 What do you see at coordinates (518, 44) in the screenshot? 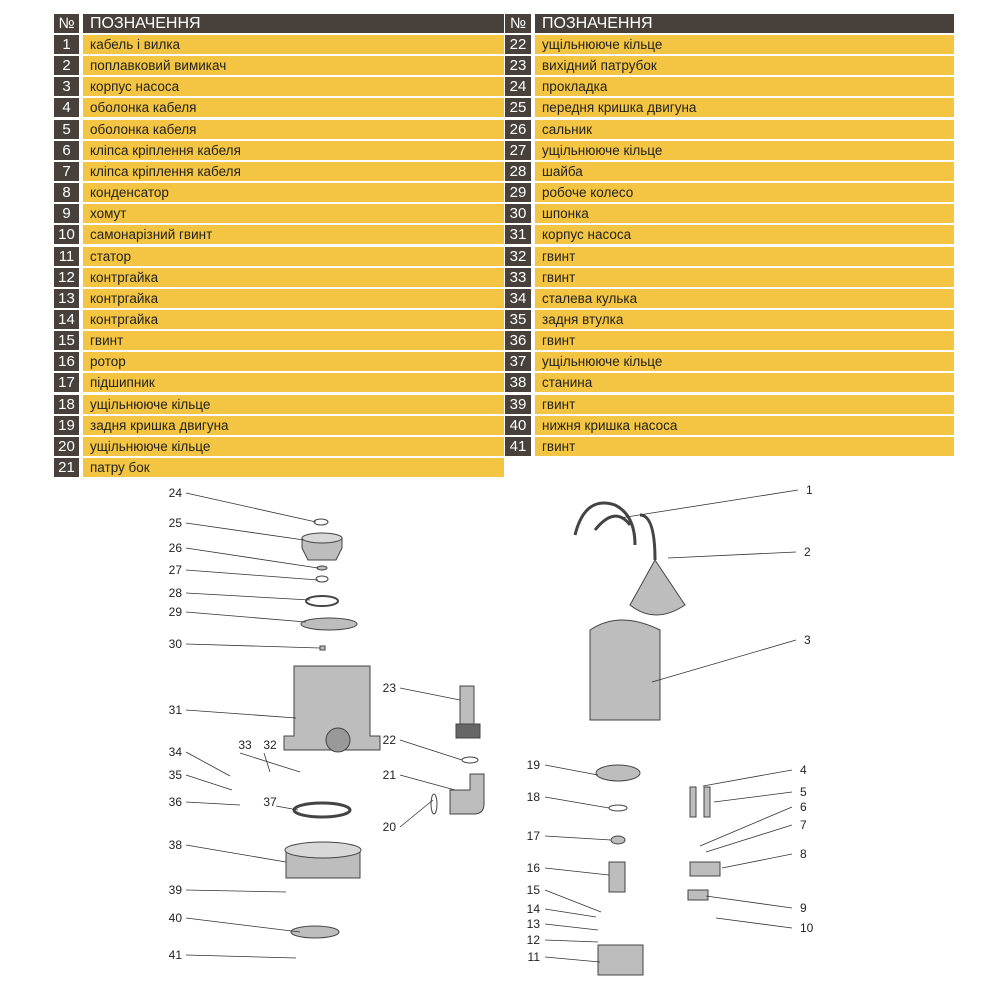
I see `part-number: 22` at bounding box center [518, 44].